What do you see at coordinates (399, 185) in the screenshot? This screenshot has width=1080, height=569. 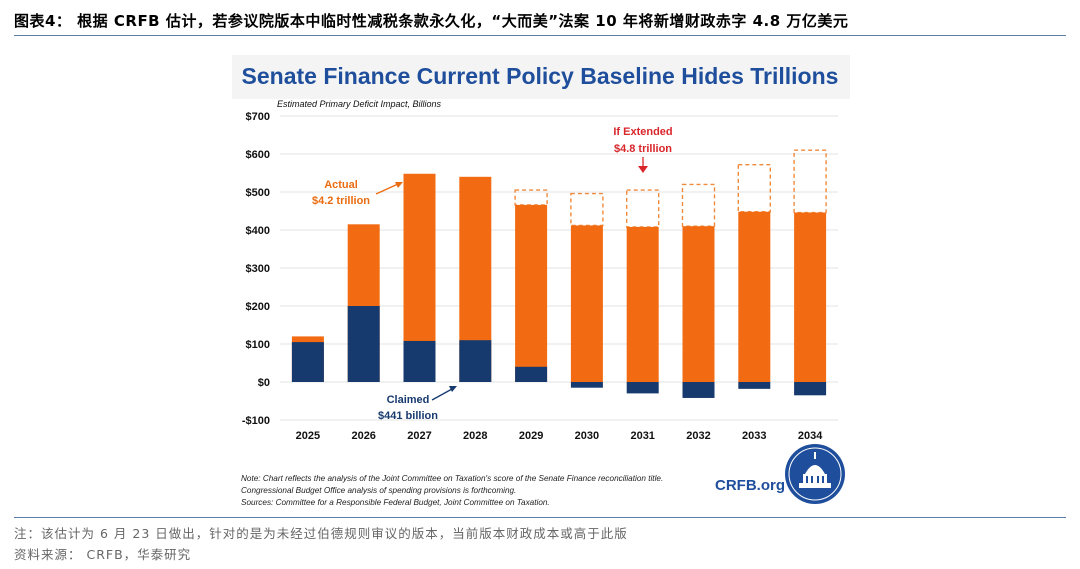 I see `annotation-actual-arrowhead` at bounding box center [399, 185].